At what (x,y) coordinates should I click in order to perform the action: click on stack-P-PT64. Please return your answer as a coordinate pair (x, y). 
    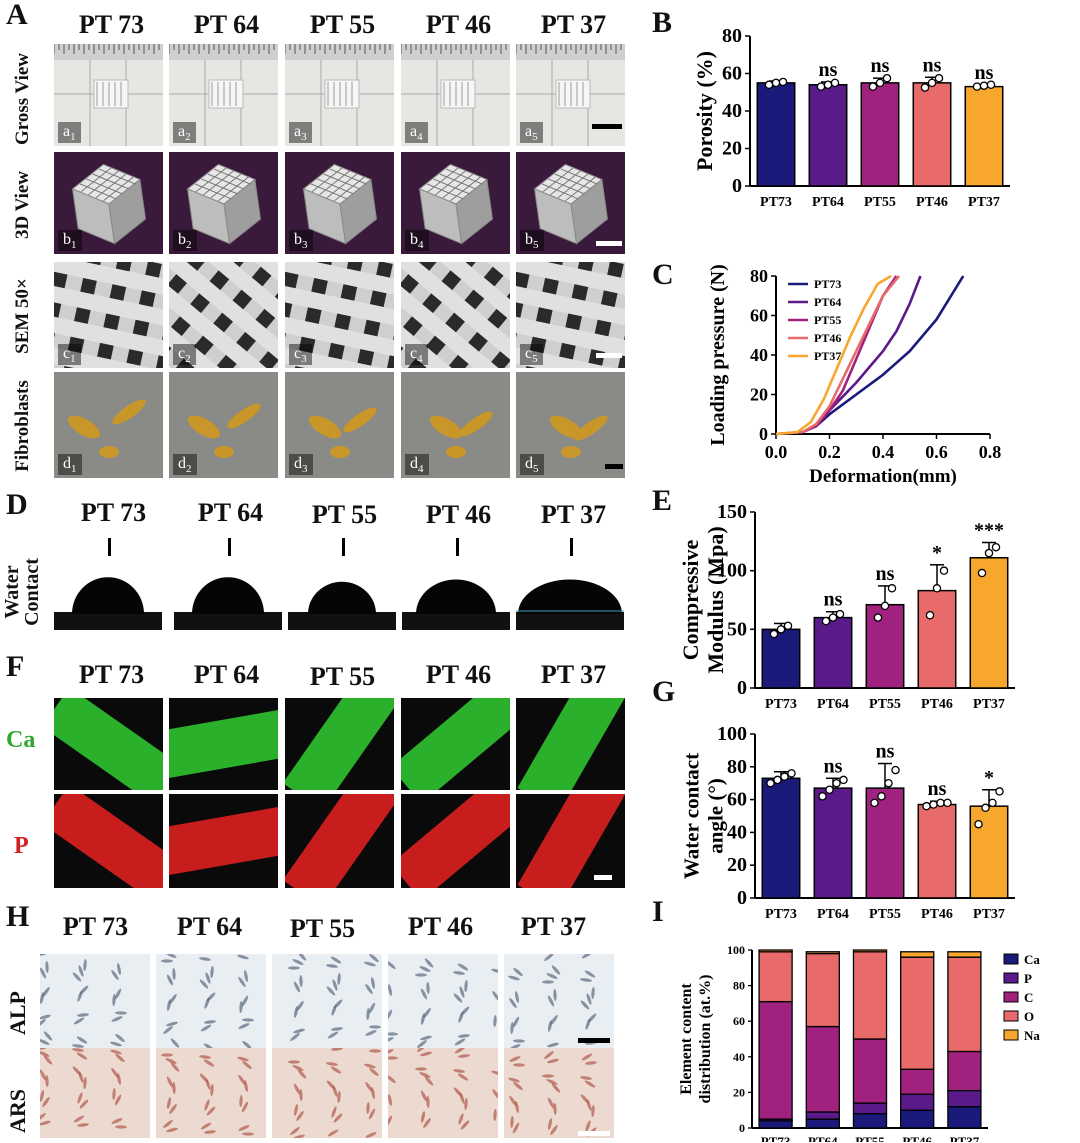
    Looking at the image, I should click on (822, 1115).